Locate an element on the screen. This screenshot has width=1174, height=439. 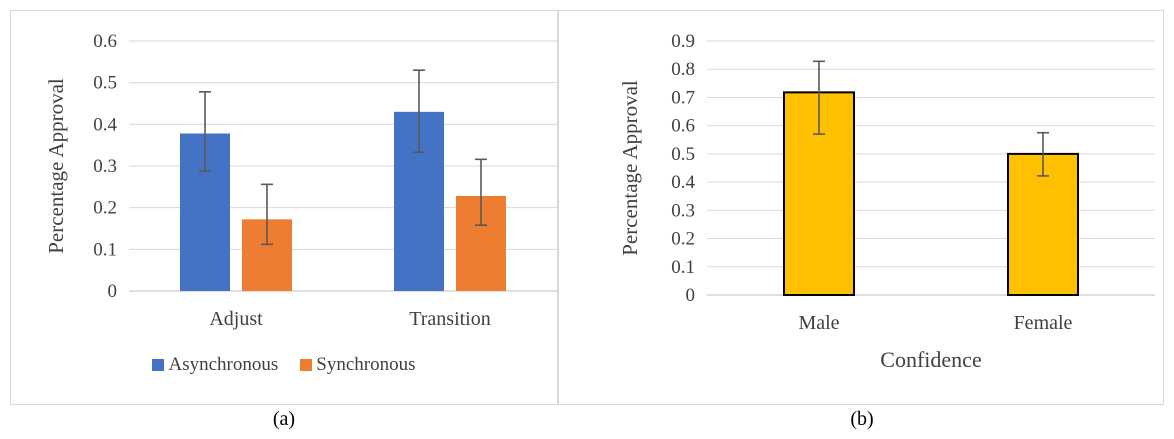
legend-item-asynchronous: Asynchronous is located at coordinates (215, 365).